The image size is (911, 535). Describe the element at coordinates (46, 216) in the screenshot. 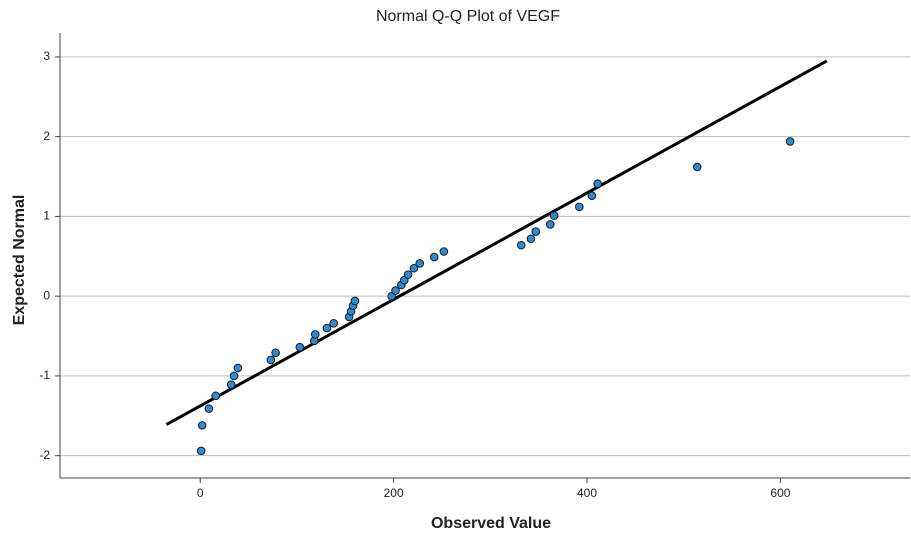

I see `y-tick-label: 1` at that location.